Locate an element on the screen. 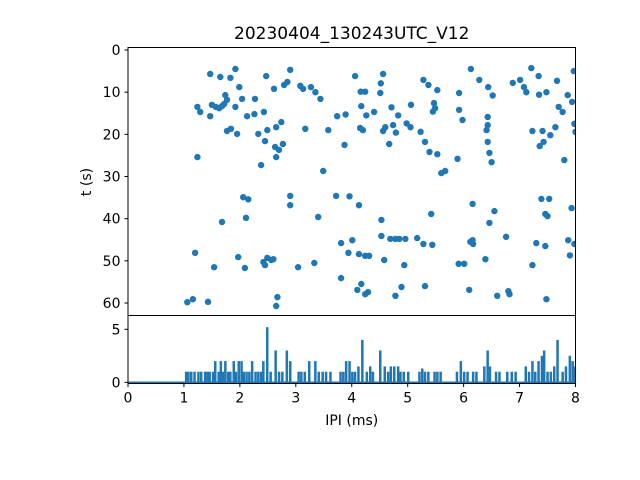 This screenshot has width=640, height=480. tick-label: 3 is located at coordinates (295, 399).